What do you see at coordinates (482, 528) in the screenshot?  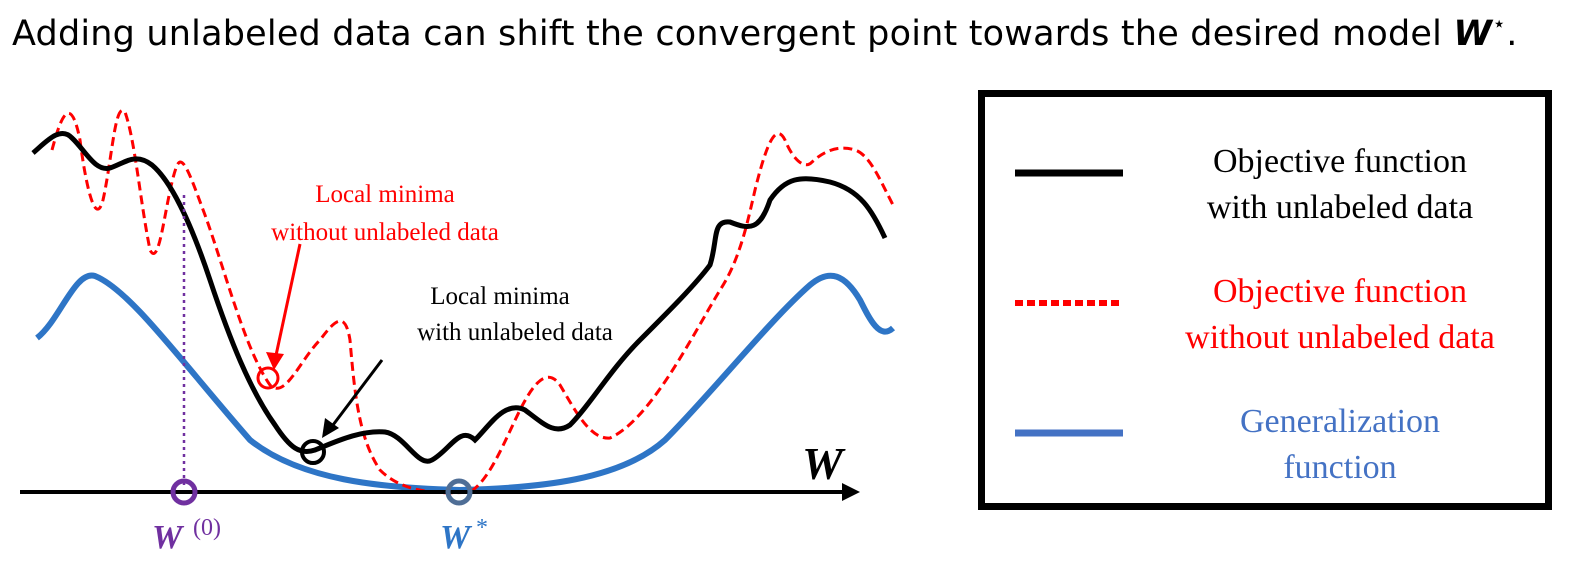 I see `optimum-point-sup: *` at bounding box center [482, 528].